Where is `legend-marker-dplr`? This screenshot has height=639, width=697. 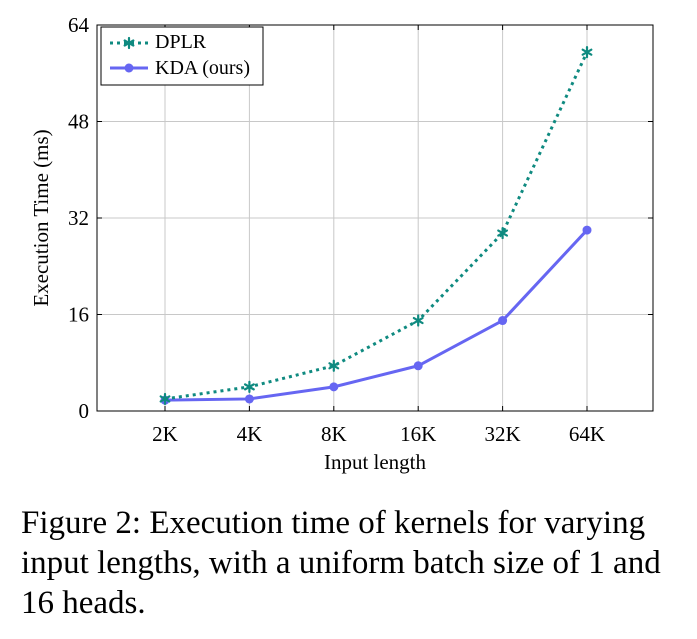
legend-marker-dplr is located at coordinates (129, 43).